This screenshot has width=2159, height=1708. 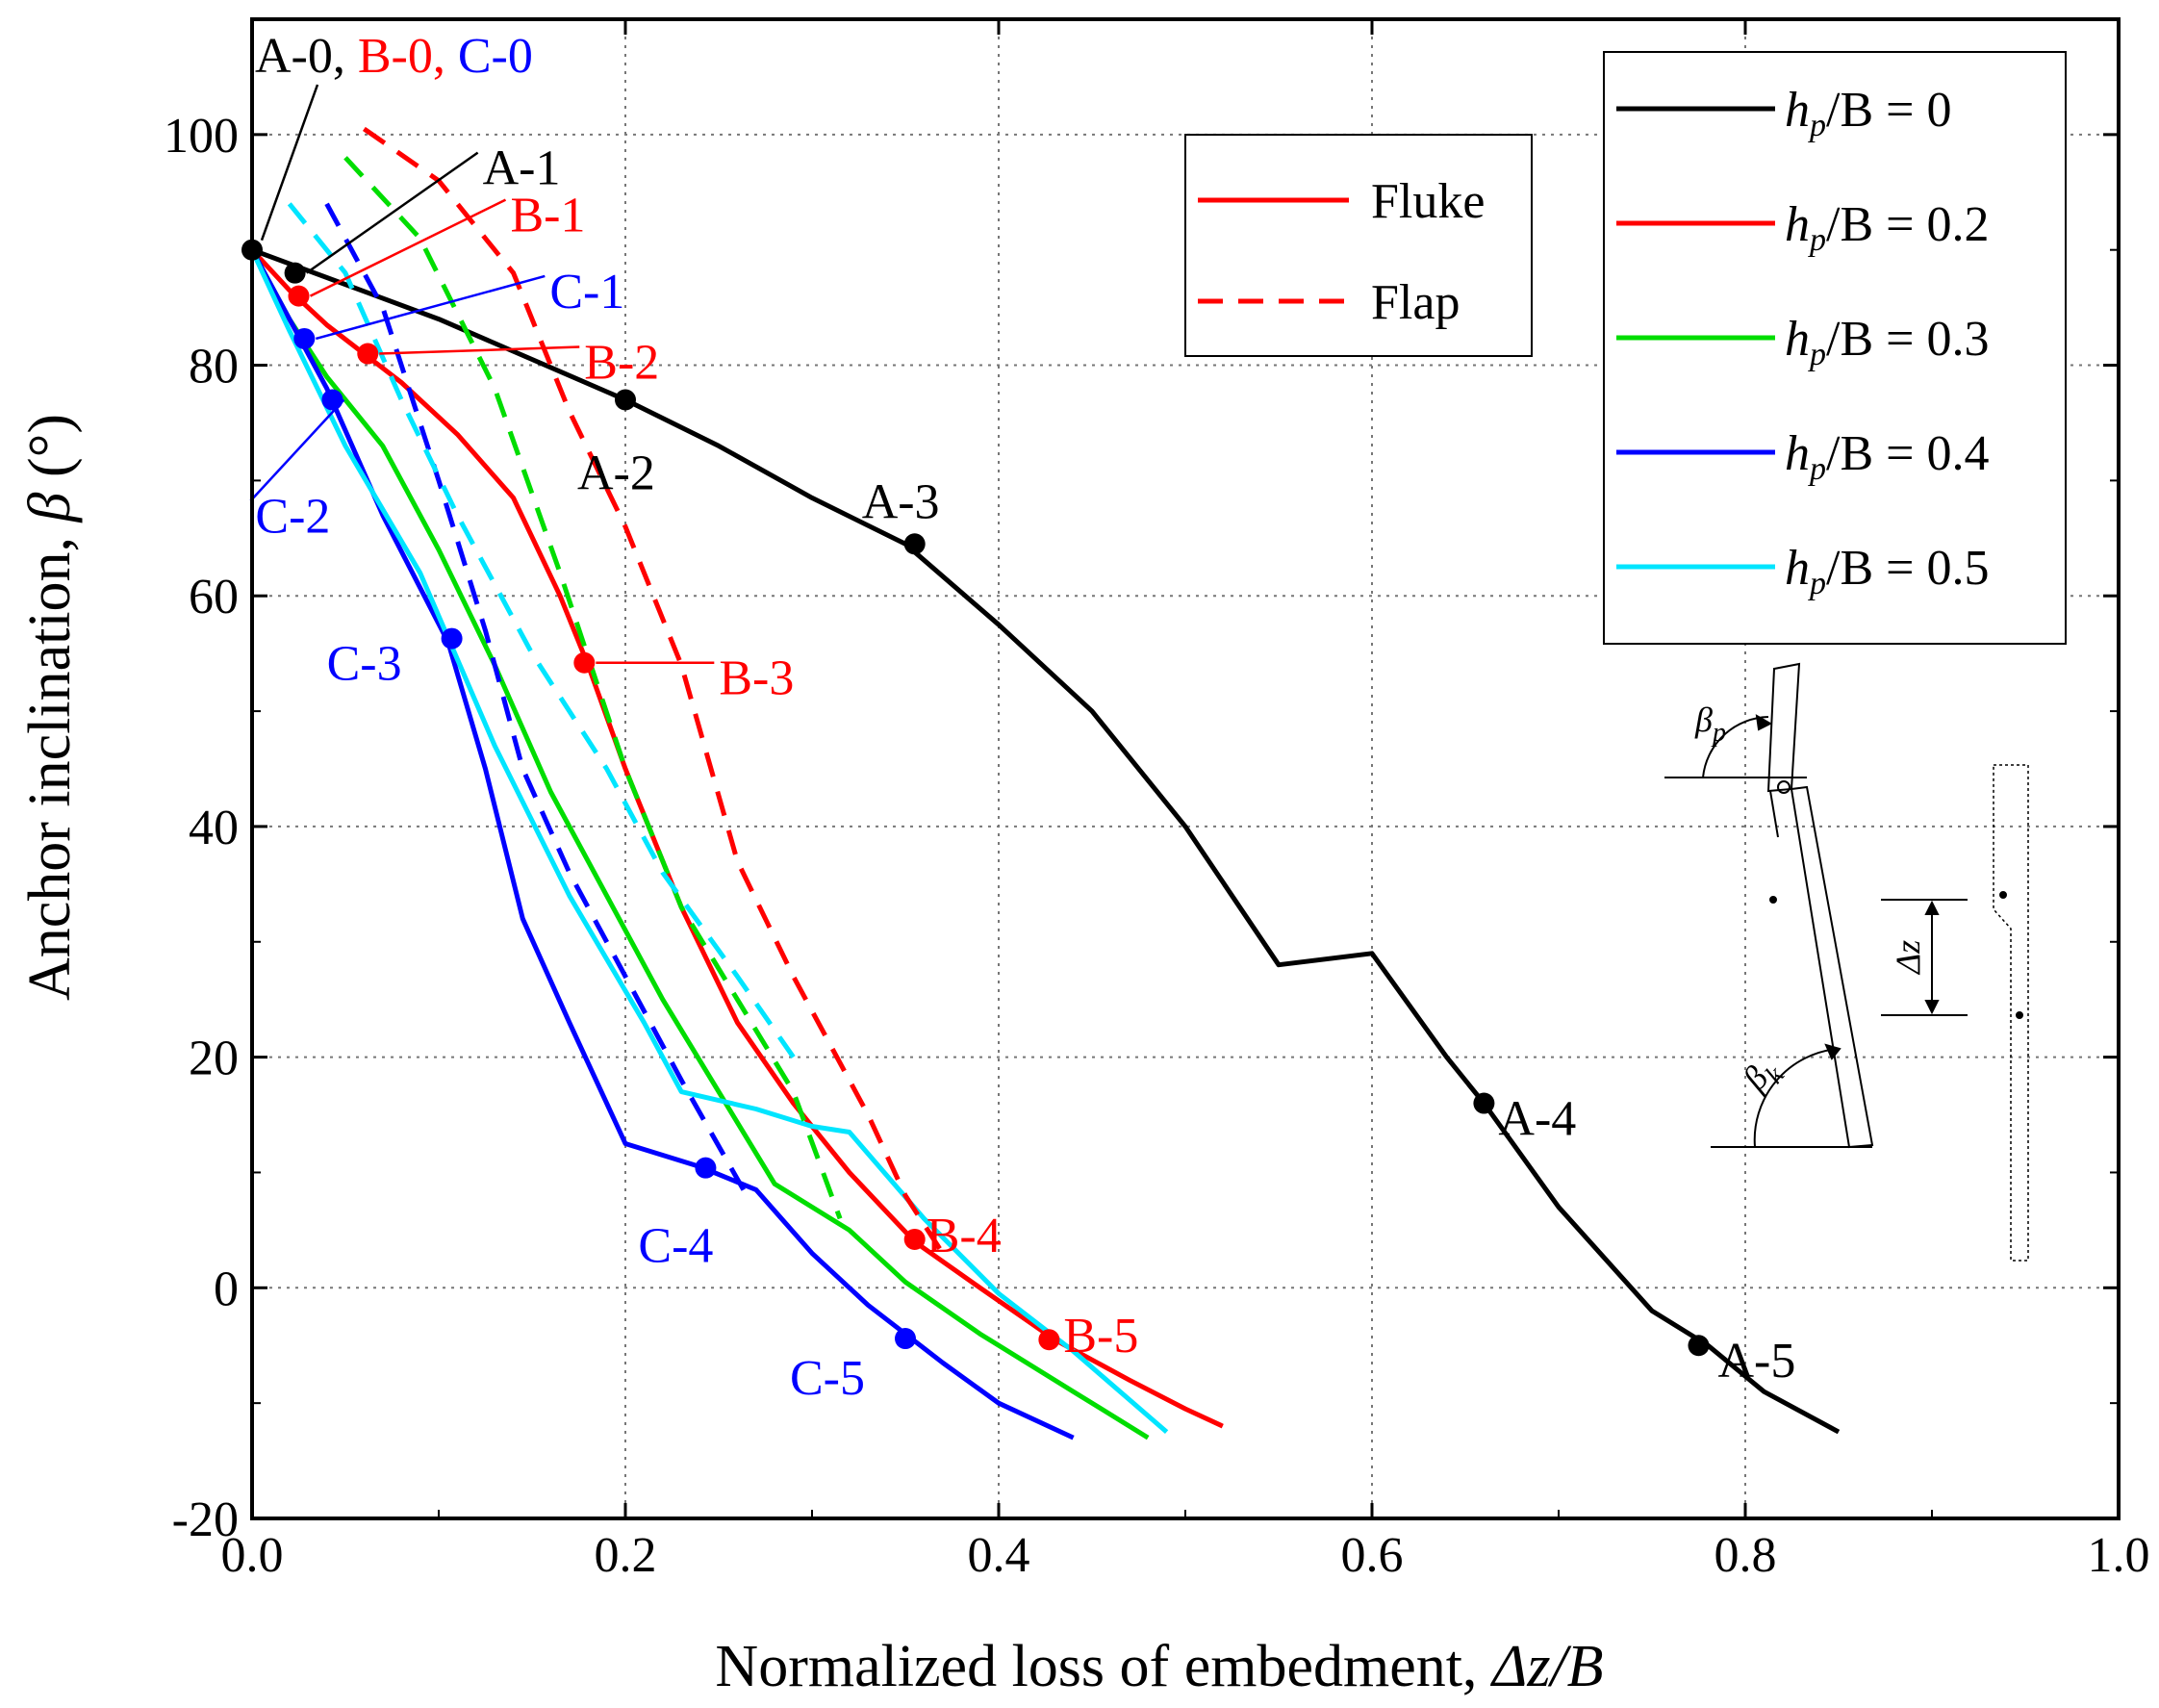 I want to click on series-line-hp-b-0-3-flap, so click(x=593, y=688).